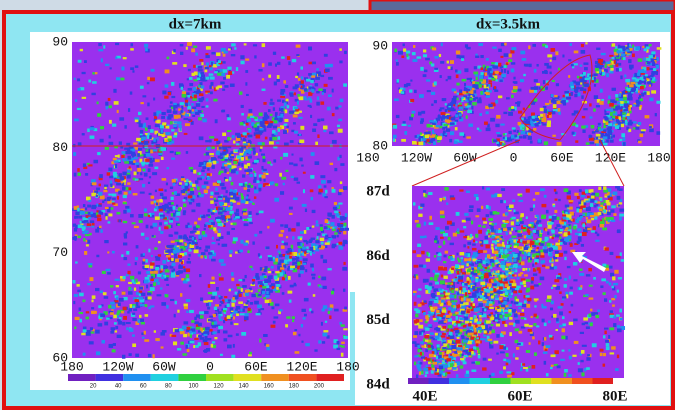 The width and height of the screenshot is (675, 410). What do you see at coordinates (118, 387) in the screenshot?
I see `colorbar-label: 40` at bounding box center [118, 387].